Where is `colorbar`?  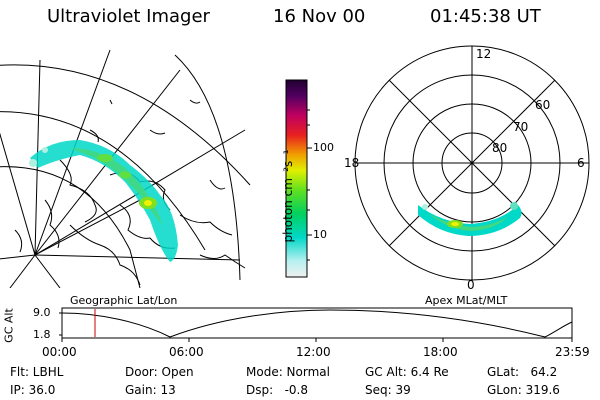
colorbar is located at coordinates (298, 178).